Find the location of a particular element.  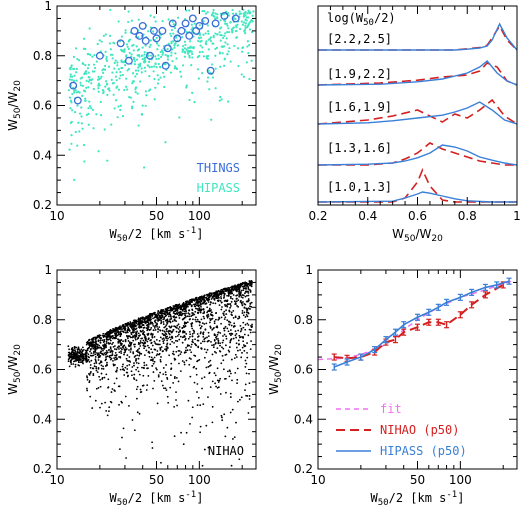

x-tick-label: 100 is located at coordinates (460, 480).